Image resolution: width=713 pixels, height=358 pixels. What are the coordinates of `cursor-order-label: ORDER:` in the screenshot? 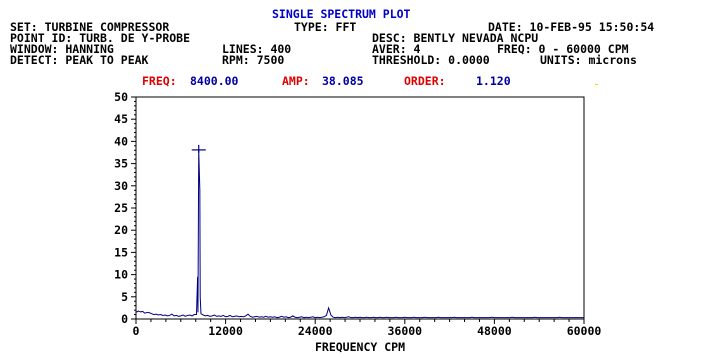 It's located at (425, 81).